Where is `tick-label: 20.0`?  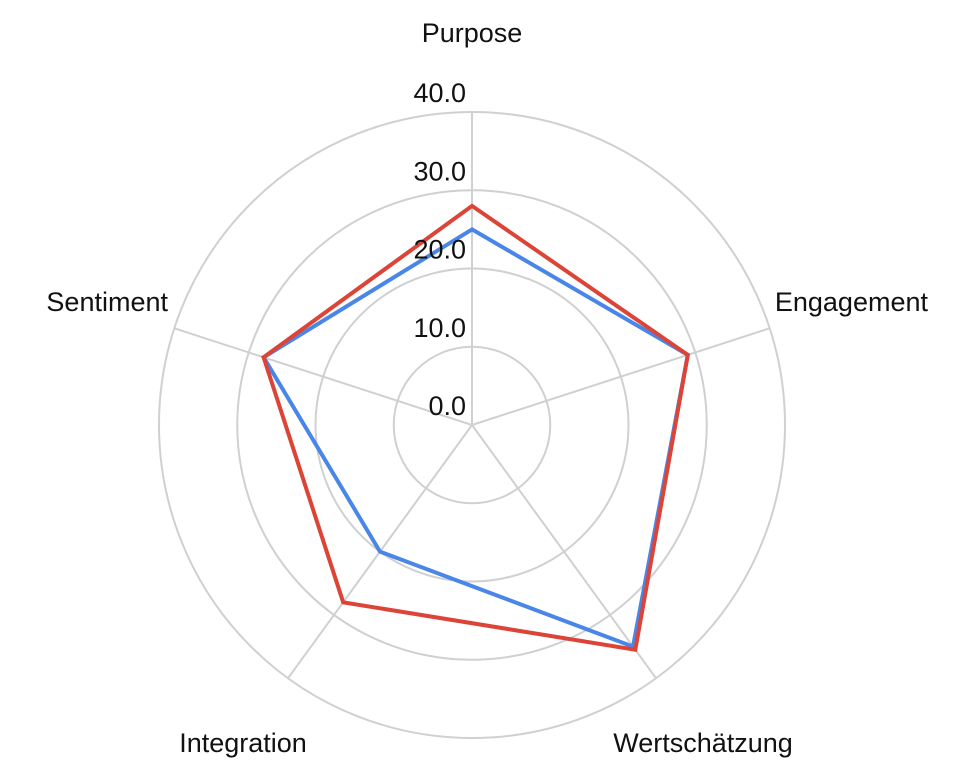 tick-label: 20.0 is located at coordinates (439, 250).